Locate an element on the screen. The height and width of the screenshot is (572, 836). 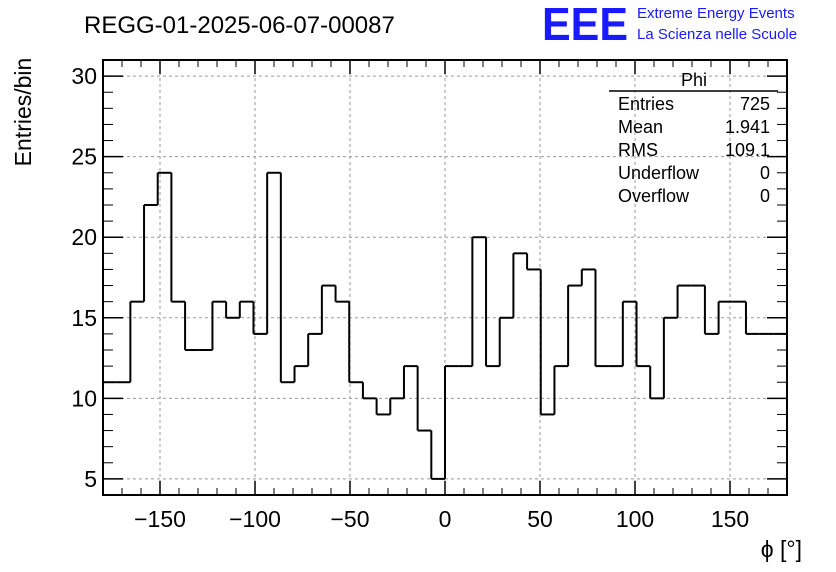
x-tick-label: −150 is located at coordinates (160, 519).